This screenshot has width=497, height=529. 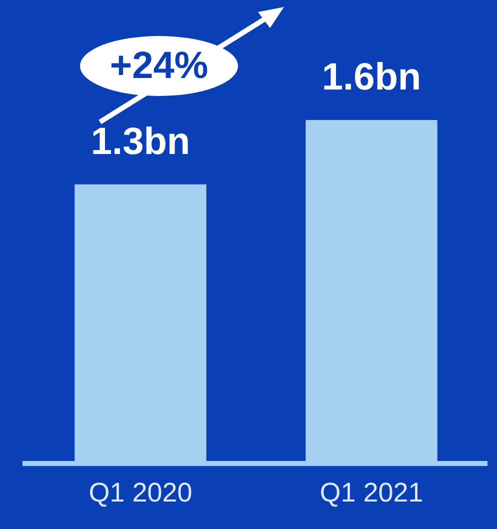 What do you see at coordinates (372, 492) in the screenshot?
I see `x-tick-label: Q1 2021` at bounding box center [372, 492].